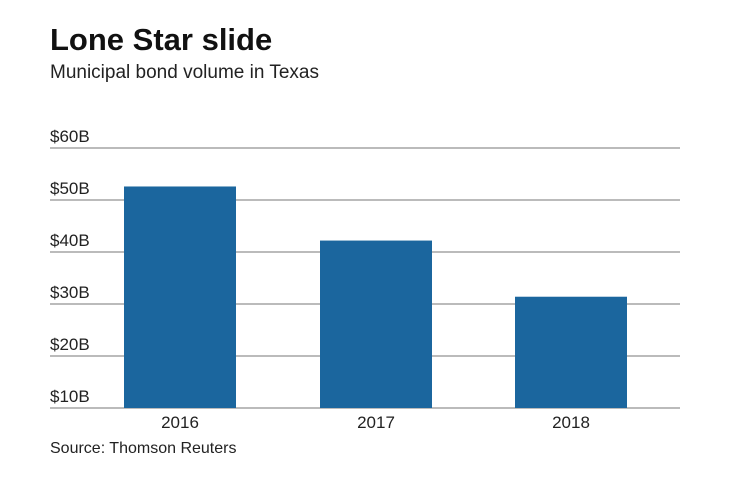 The image size is (740, 482). Describe the element at coordinates (70, 188) in the screenshot. I see `y-tick-label: $50B` at that location.